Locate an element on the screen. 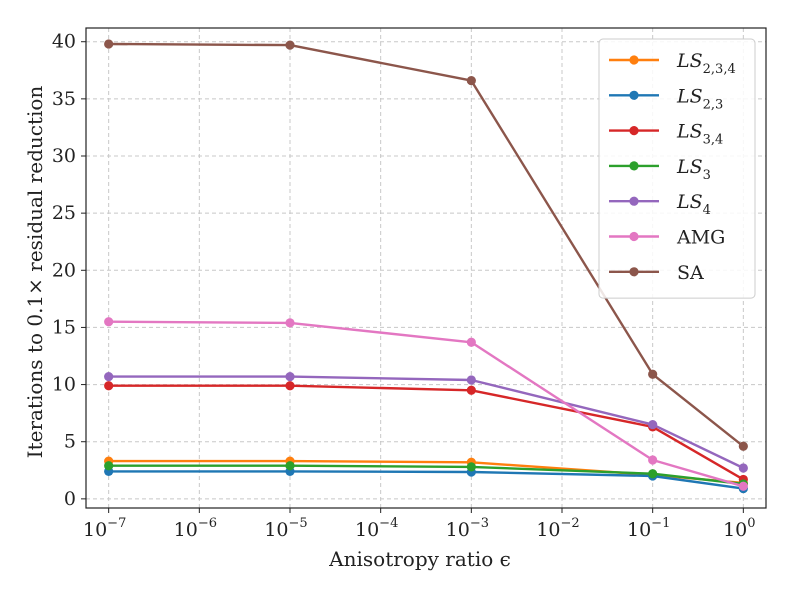 The width and height of the screenshot is (793, 595). legend-label: LS2,3 is located at coordinates (699, 98).